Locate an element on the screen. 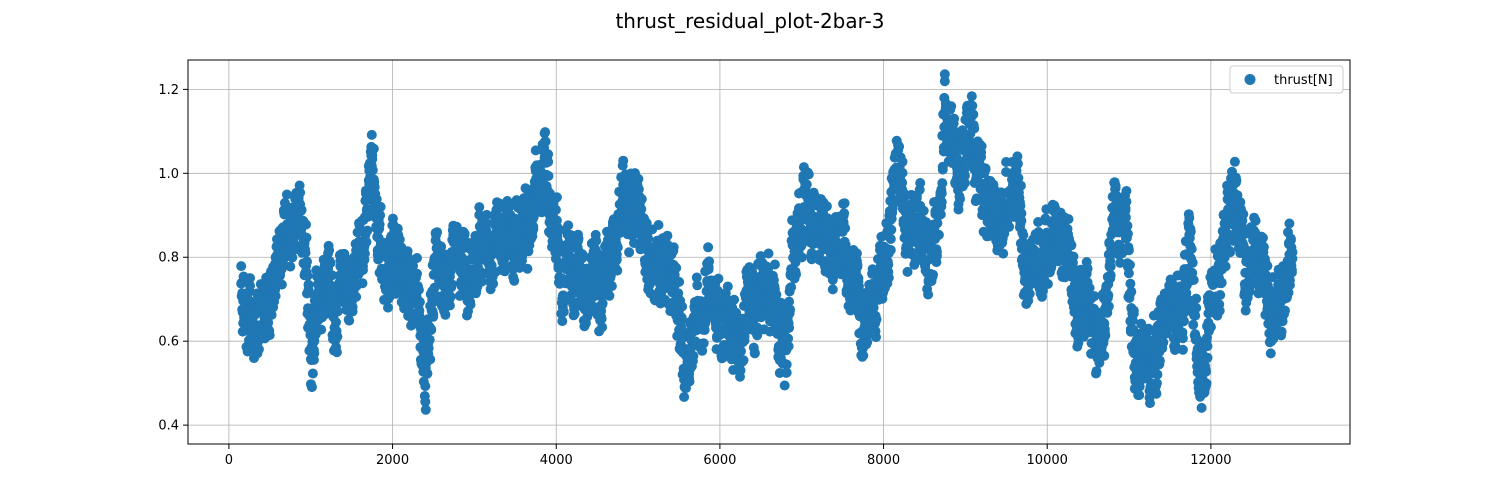  y-tick-label: 1.2 is located at coordinates (168, 90).